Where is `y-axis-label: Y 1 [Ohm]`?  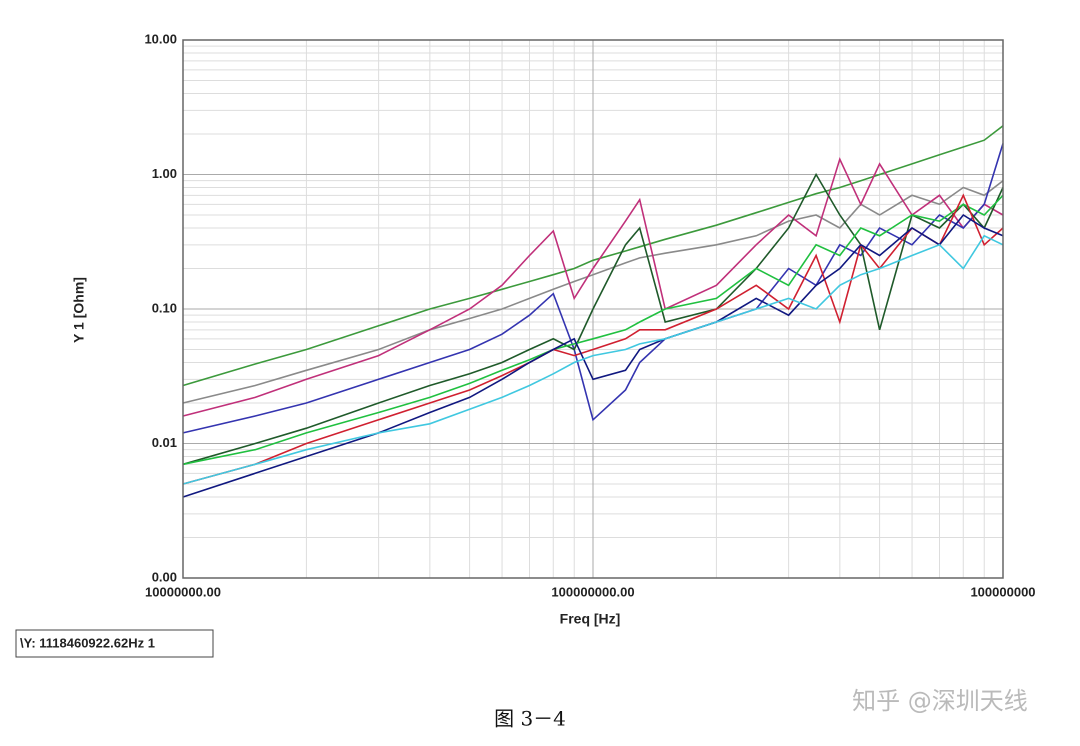
y-axis-label: Y 1 [Ohm] is located at coordinates (79, 310).